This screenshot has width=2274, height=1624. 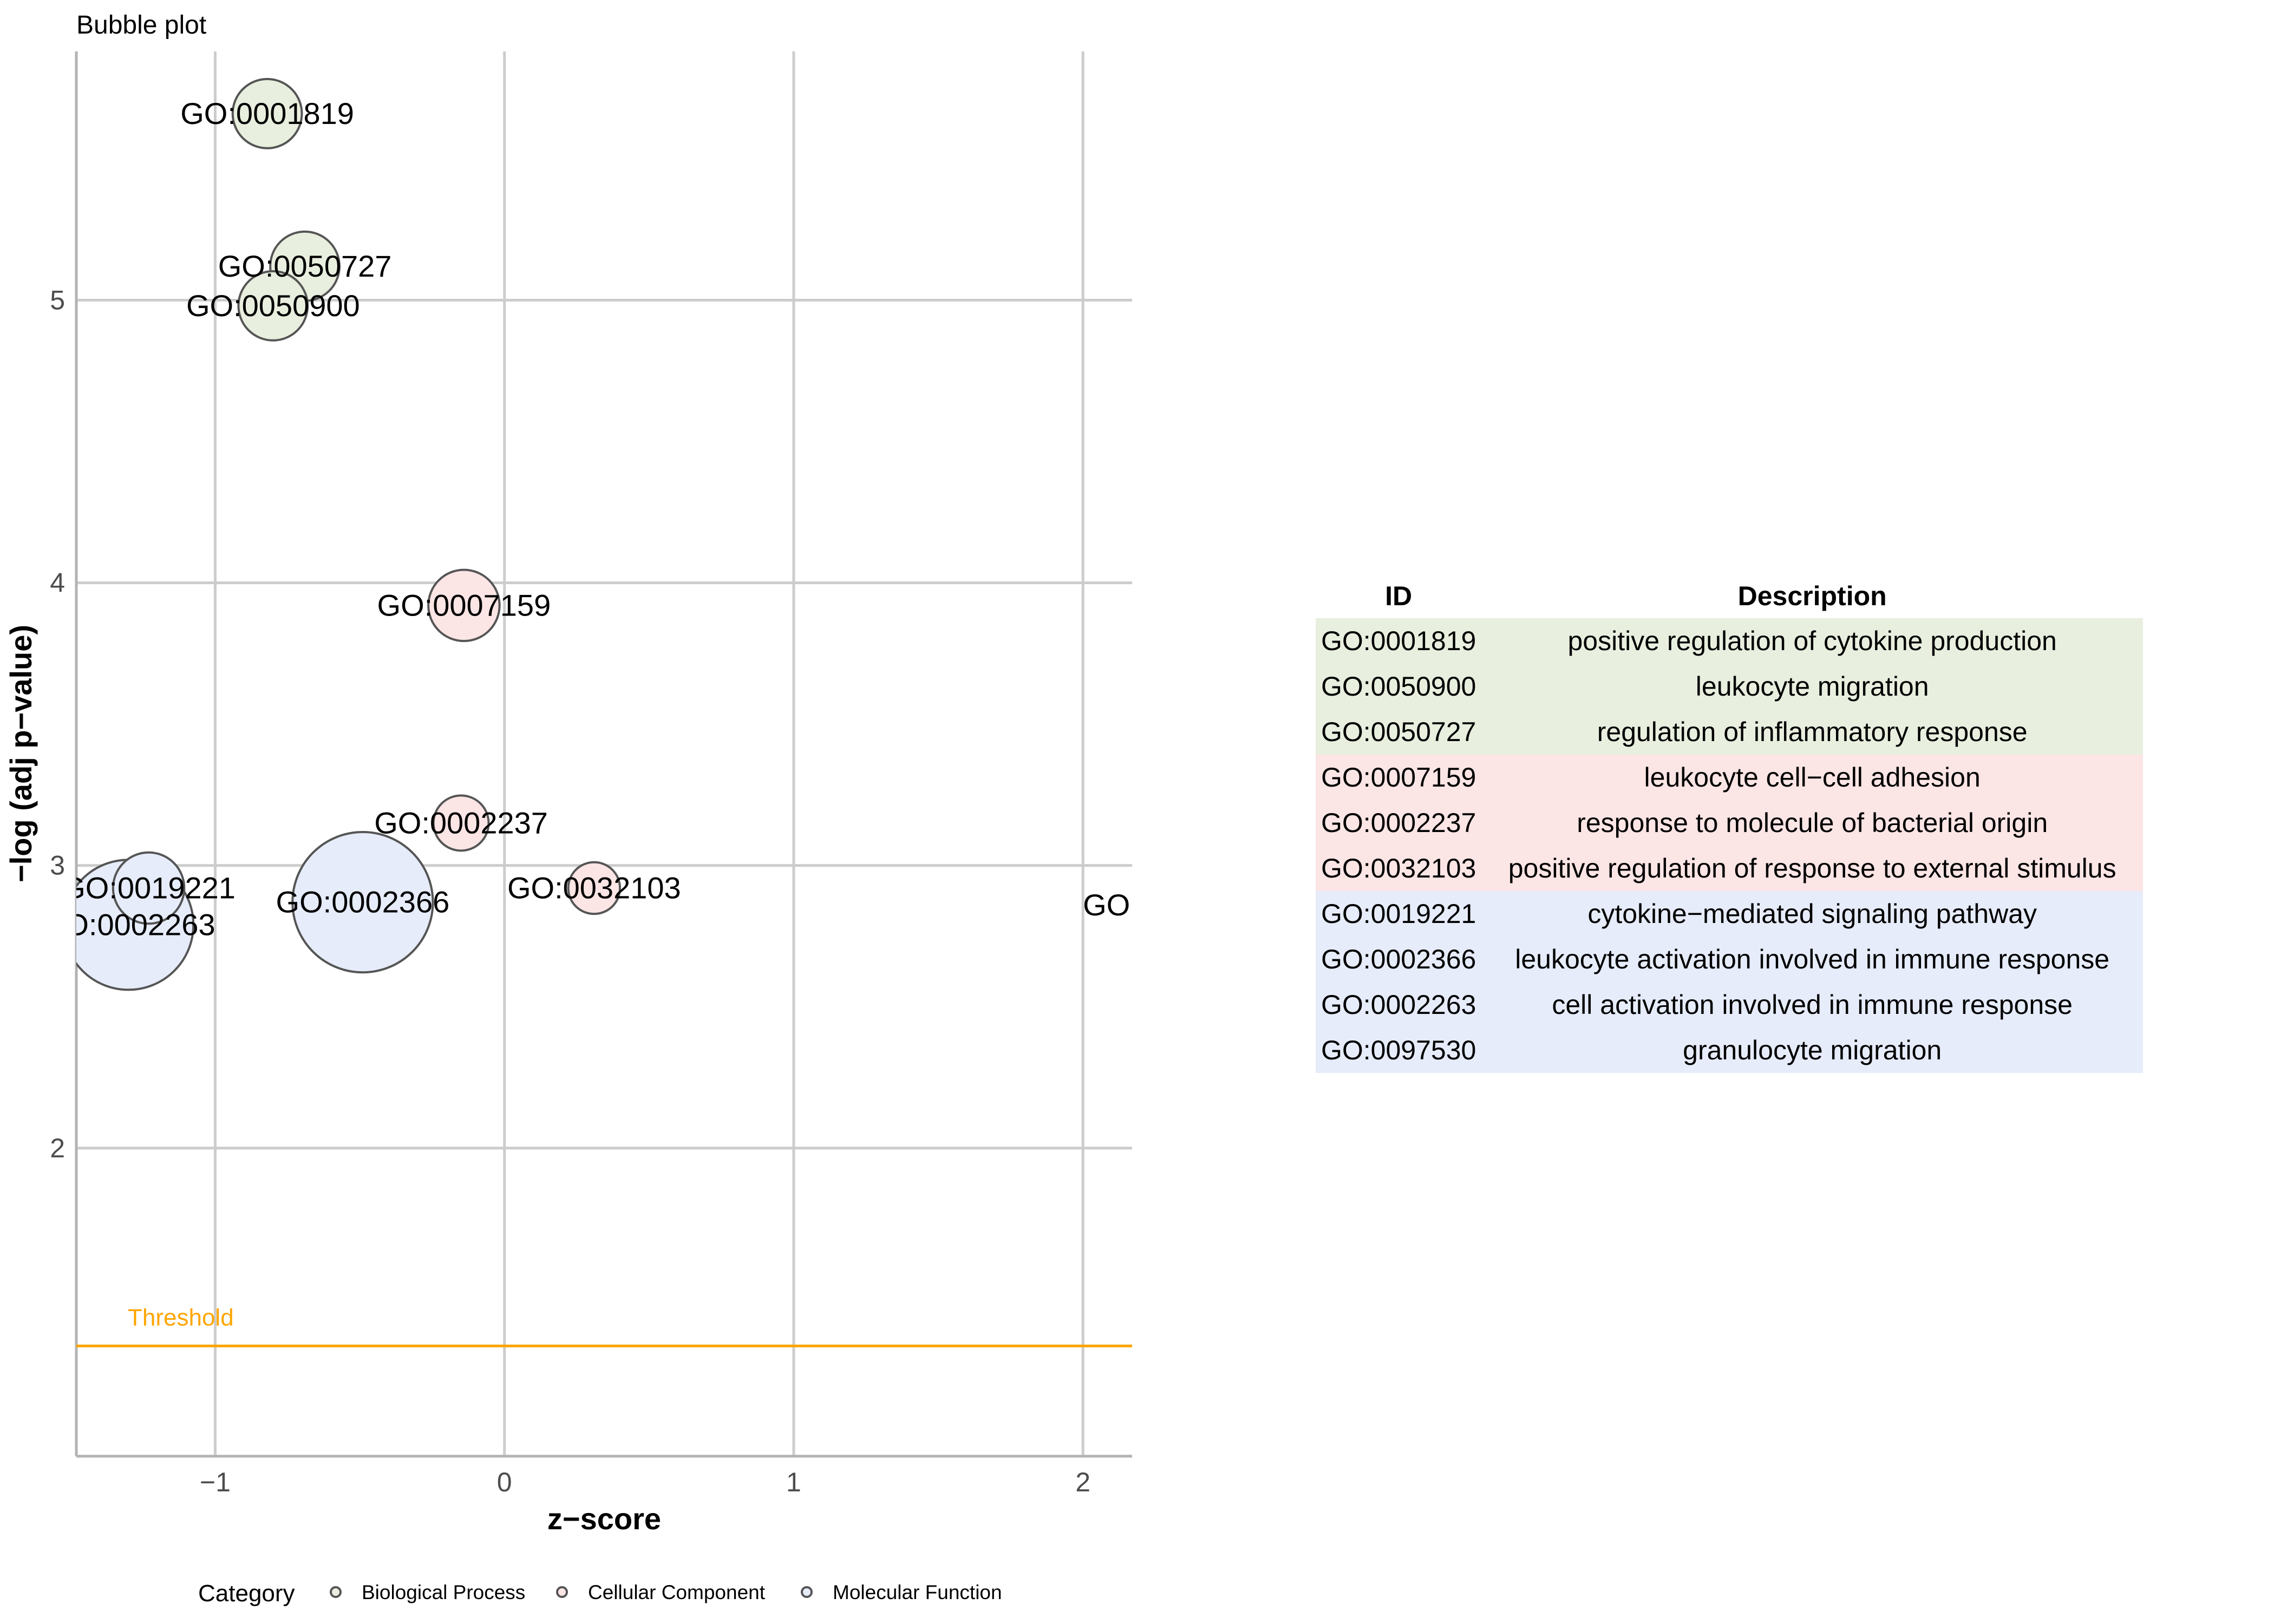 I want to click on table-cell-id: GO:0002366, so click(x=1399, y=959).